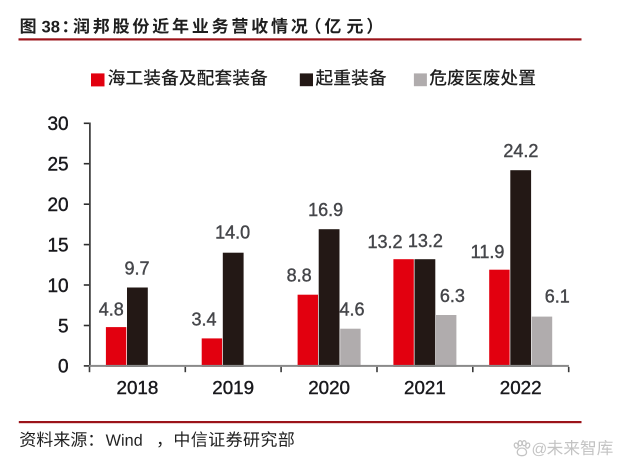  What do you see at coordinates (557, 296) in the screenshot?
I see `svg-text: 6.1` at bounding box center [557, 296].